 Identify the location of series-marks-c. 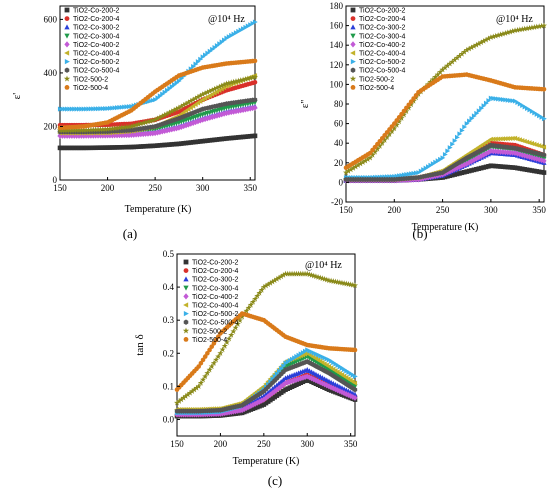
(266, 344).